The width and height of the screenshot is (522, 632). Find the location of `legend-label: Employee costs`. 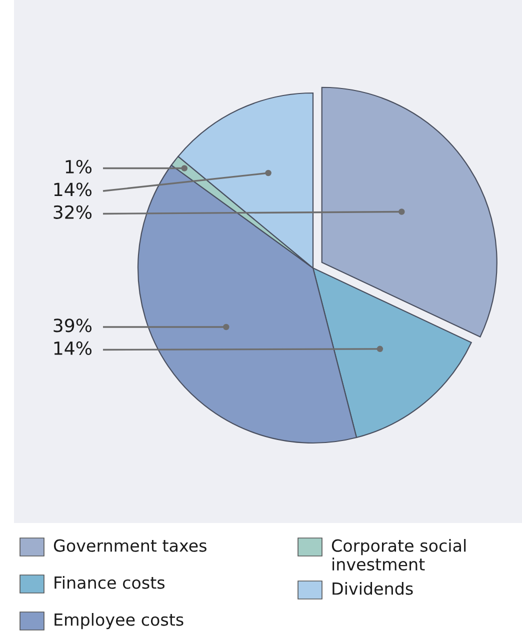

legend-label: Employee costs is located at coordinates (119, 621).